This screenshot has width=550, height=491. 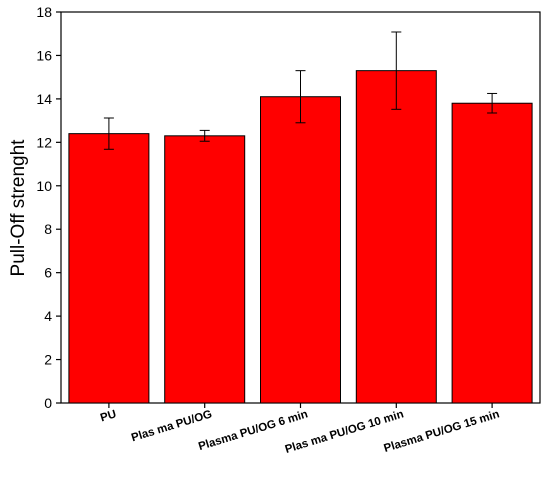 I want to click on y-tick-label: 14, so click(x=44, y=99).